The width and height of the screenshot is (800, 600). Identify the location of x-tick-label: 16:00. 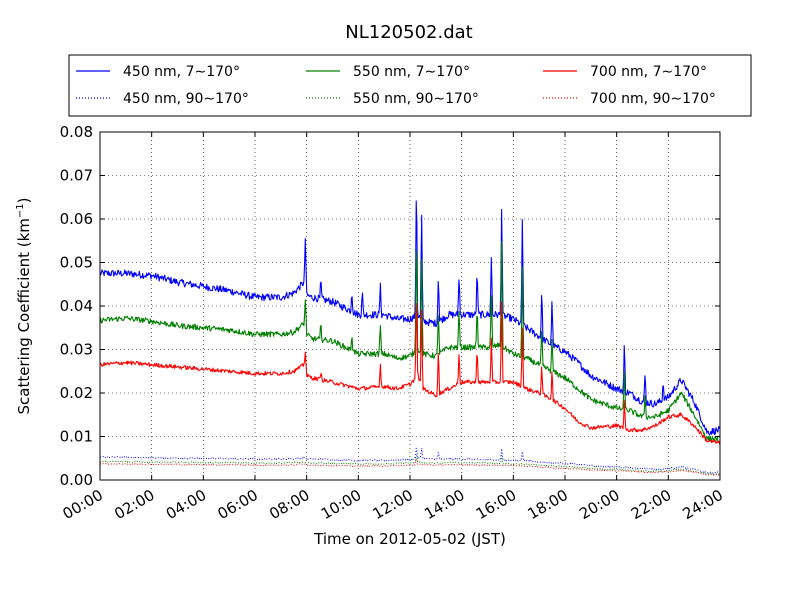
(496, 504).